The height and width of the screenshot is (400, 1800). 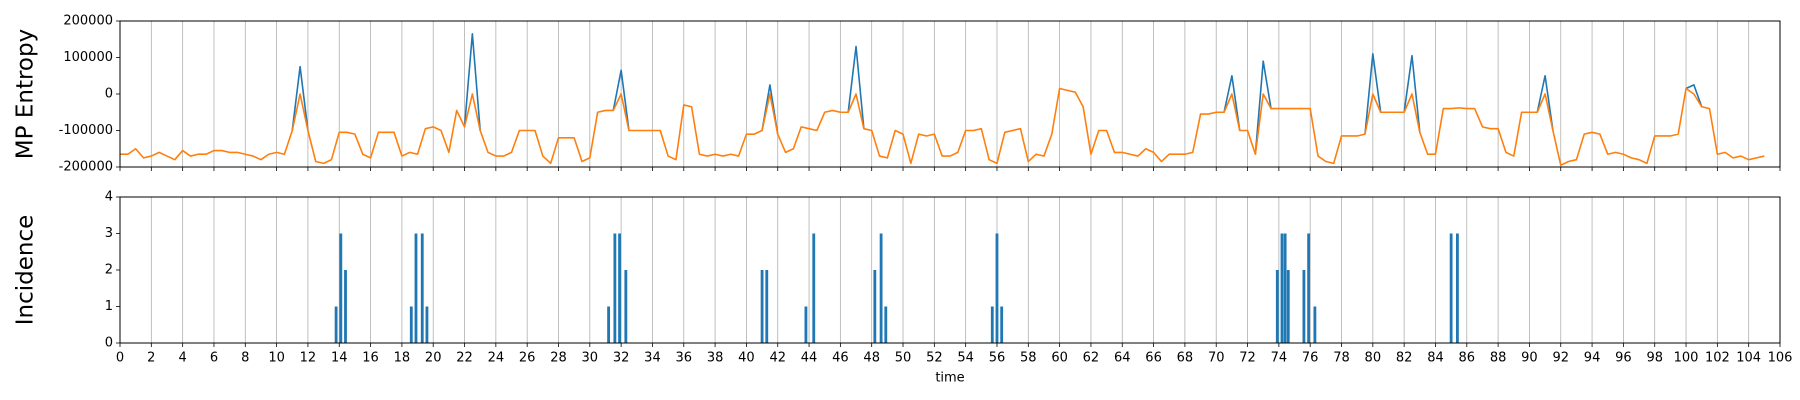 What do you see at coordinates (1592, 358) in the screenshot?
I see `x-tick-label: 94` at bounding box center [1592, 358].